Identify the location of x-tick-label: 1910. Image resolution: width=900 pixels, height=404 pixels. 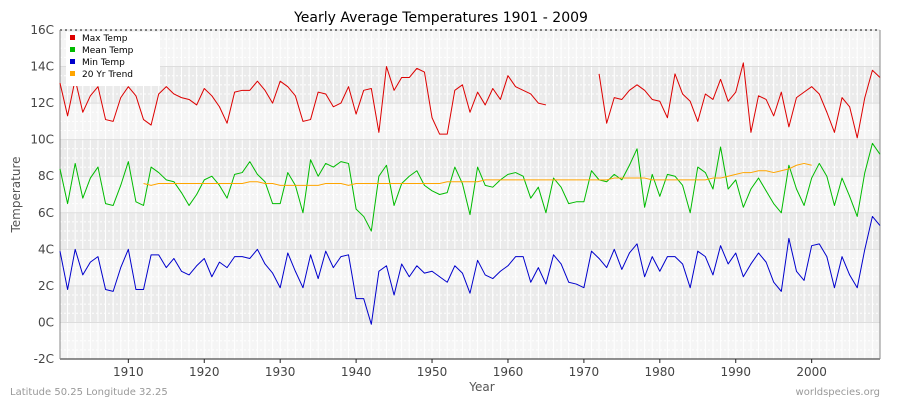
(128, 372).